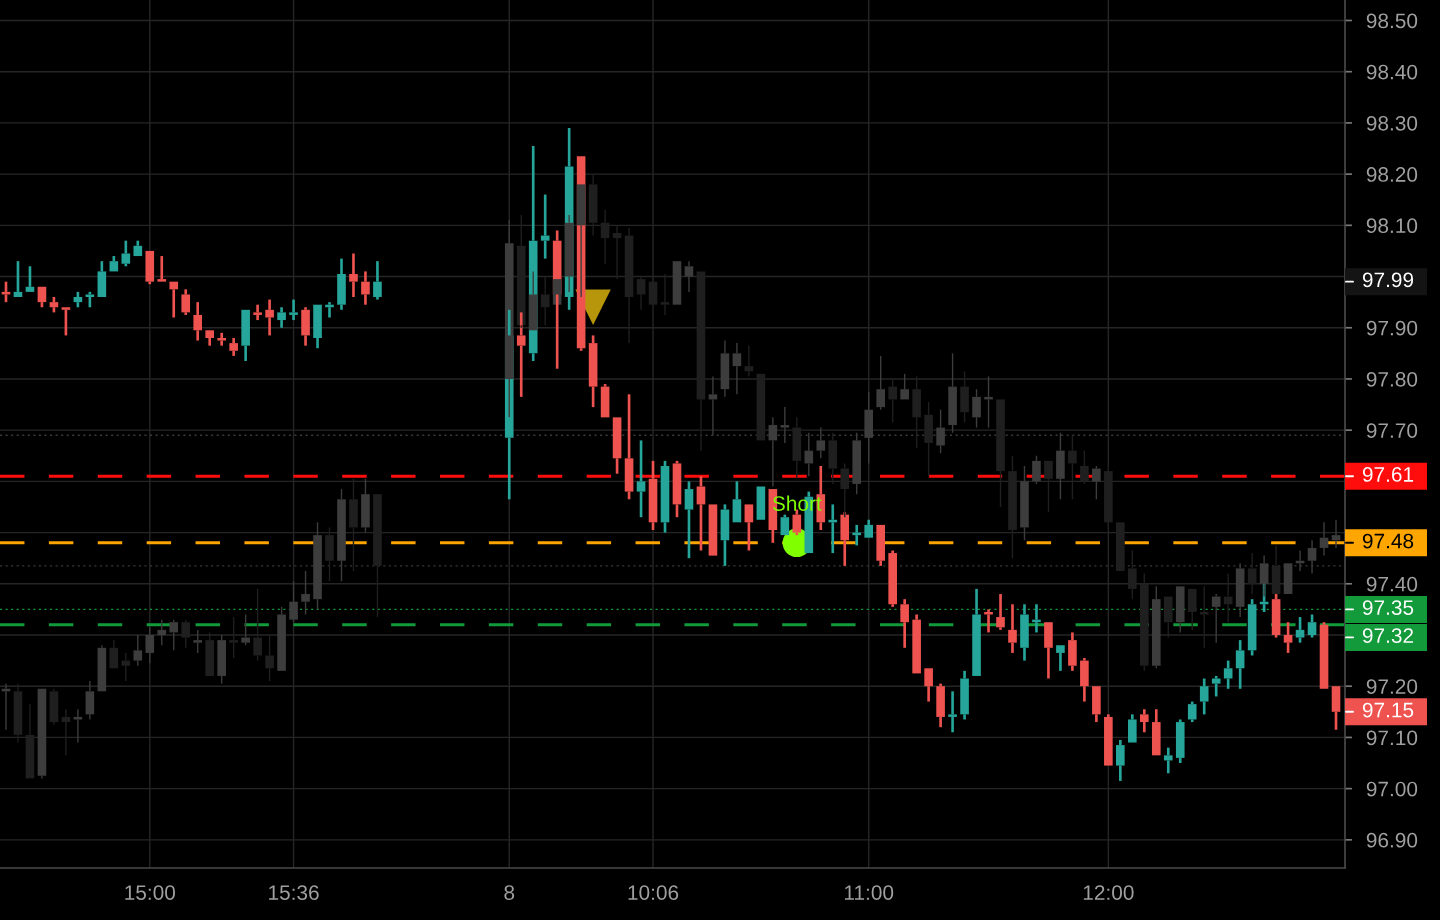  I want to click on x-tick-label: 15:36, so click(294, 892).